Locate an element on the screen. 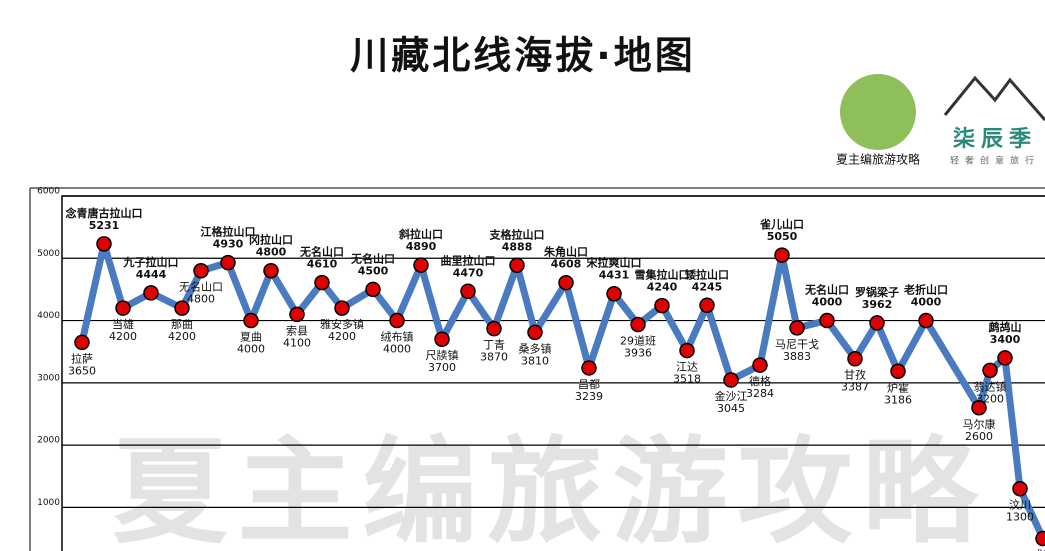  place-label: 成都 is located at coordinates (1038, 550).